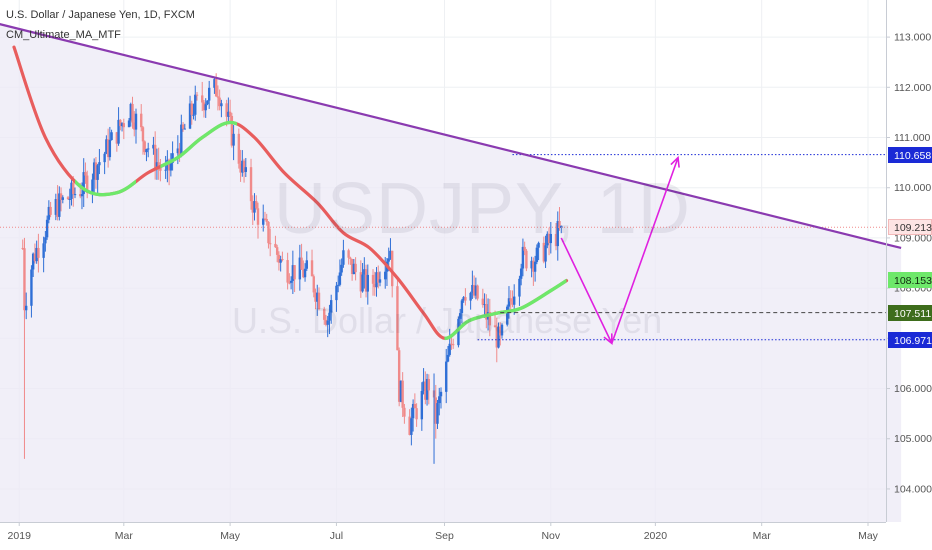 This screenshot has width=932, height=550. I want to click on projection-arrow-up-head, so click(675, 161).